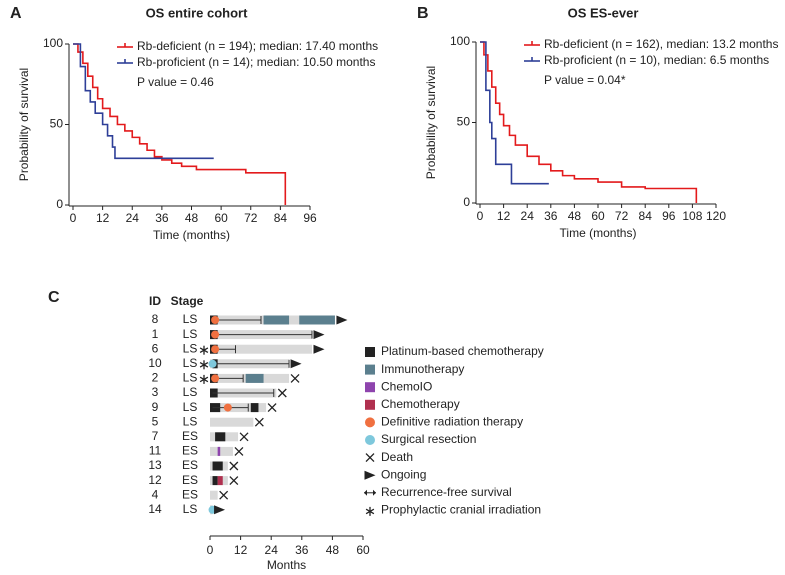 The image size is (785, 575). Describe the element at coordinates (16, 13) in the screenshot. I see `panel-letter: A` at that location.